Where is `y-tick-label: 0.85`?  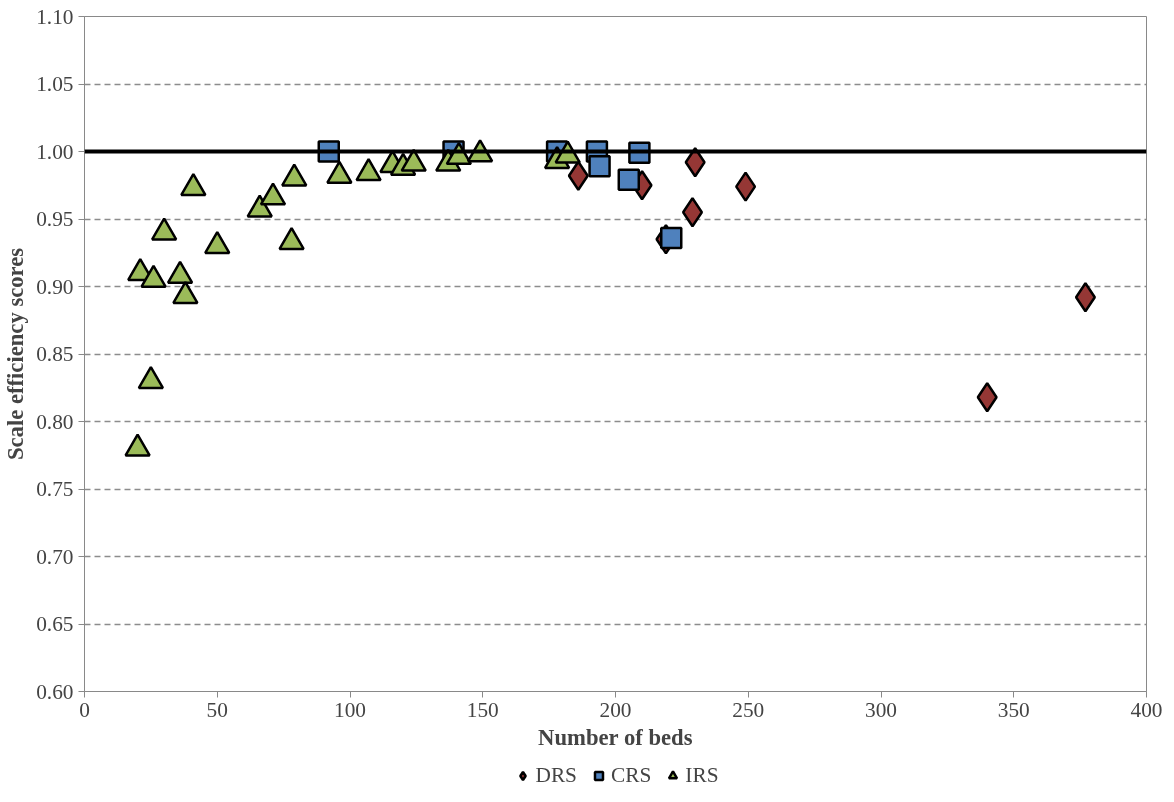 y-tick-label: 0.85 is located at coordinates (55, 354).